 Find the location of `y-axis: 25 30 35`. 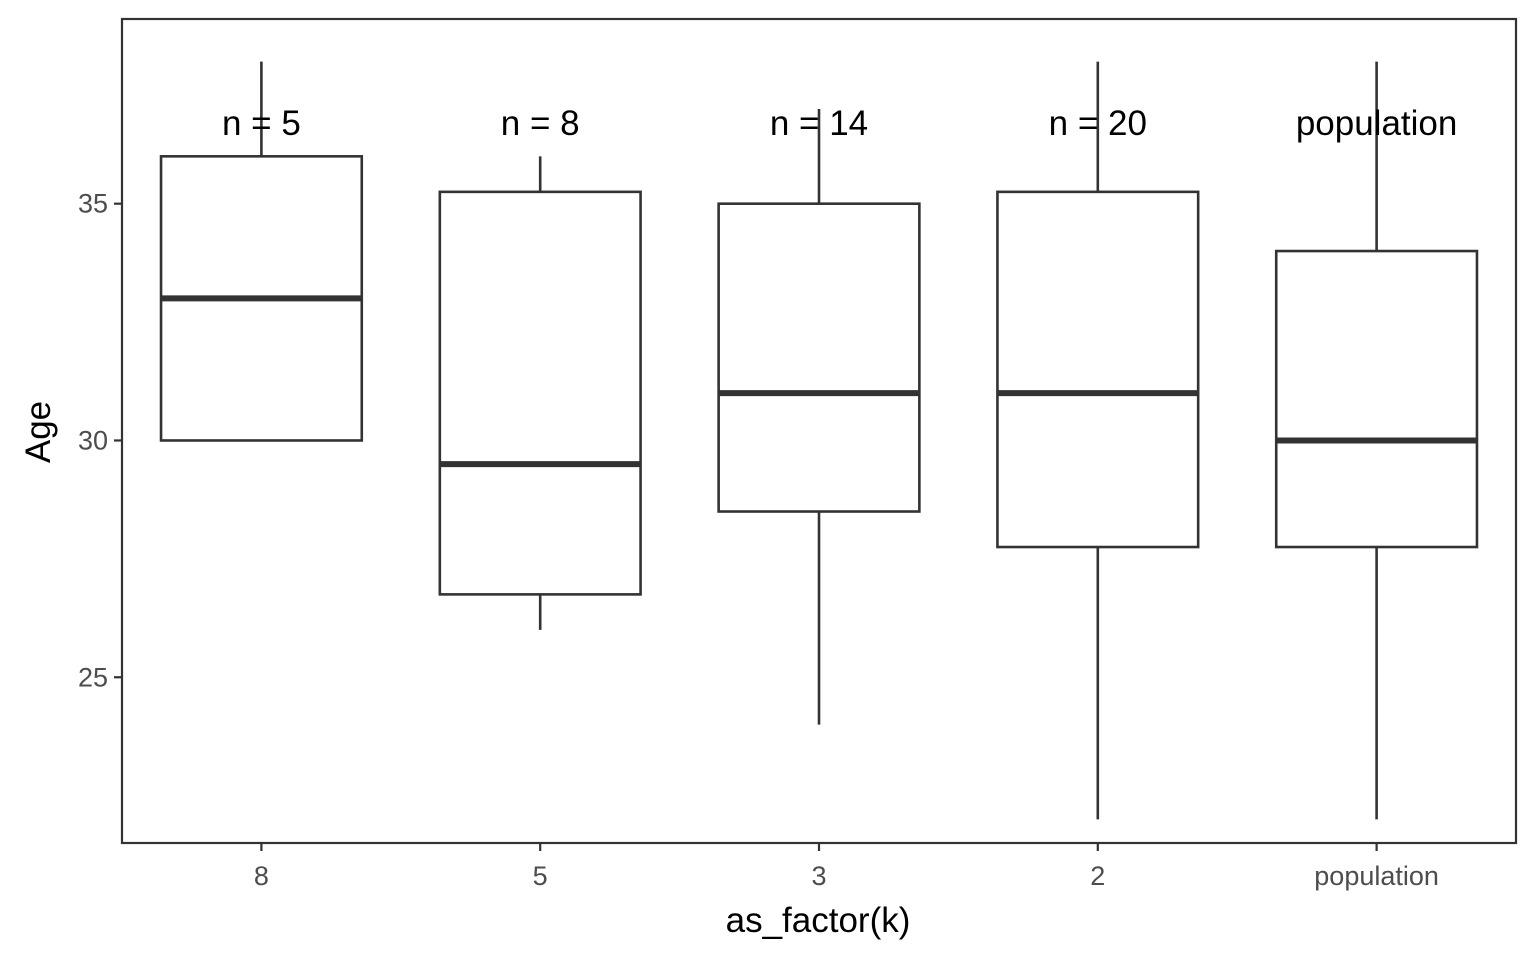

y-axis: 25 30 35 is located at coordinates (100, 440).